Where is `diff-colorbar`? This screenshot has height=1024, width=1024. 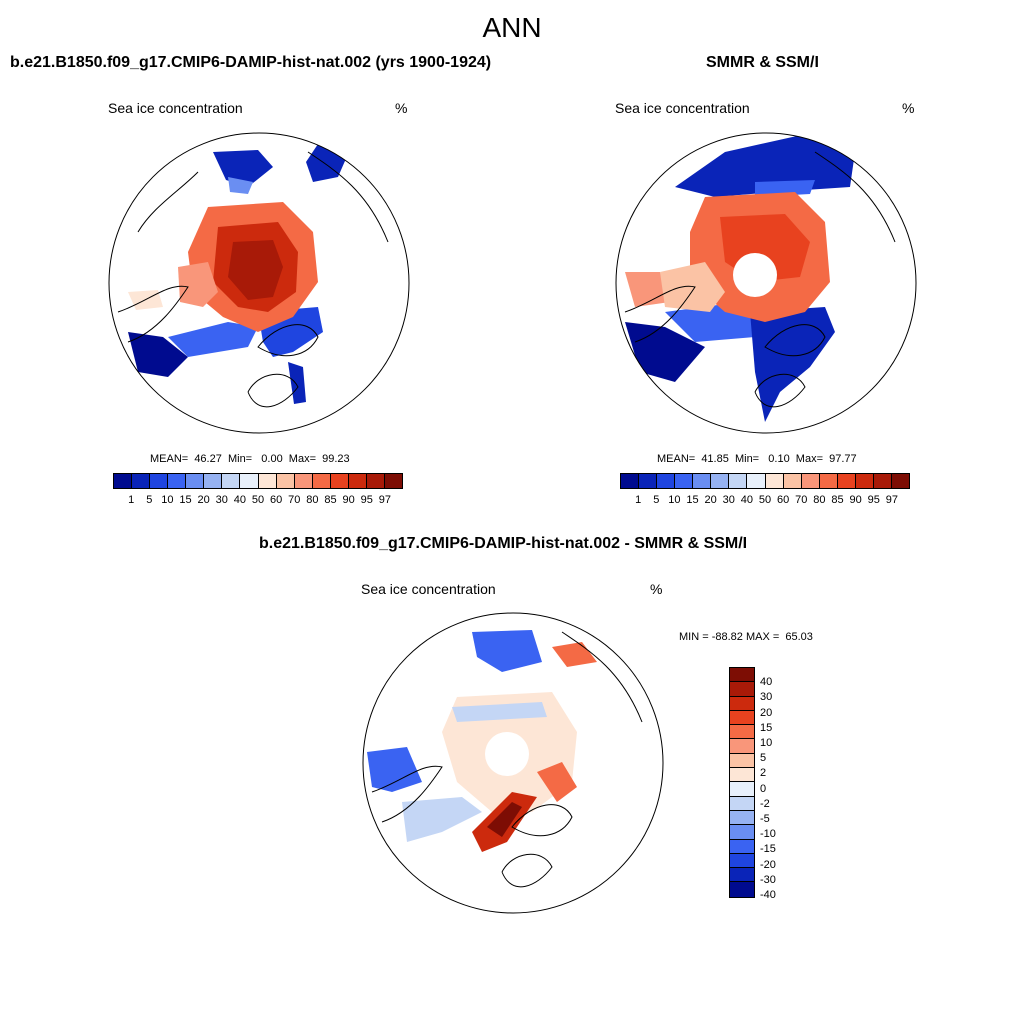
diff-colorbar is located at coordinates (742, 782).